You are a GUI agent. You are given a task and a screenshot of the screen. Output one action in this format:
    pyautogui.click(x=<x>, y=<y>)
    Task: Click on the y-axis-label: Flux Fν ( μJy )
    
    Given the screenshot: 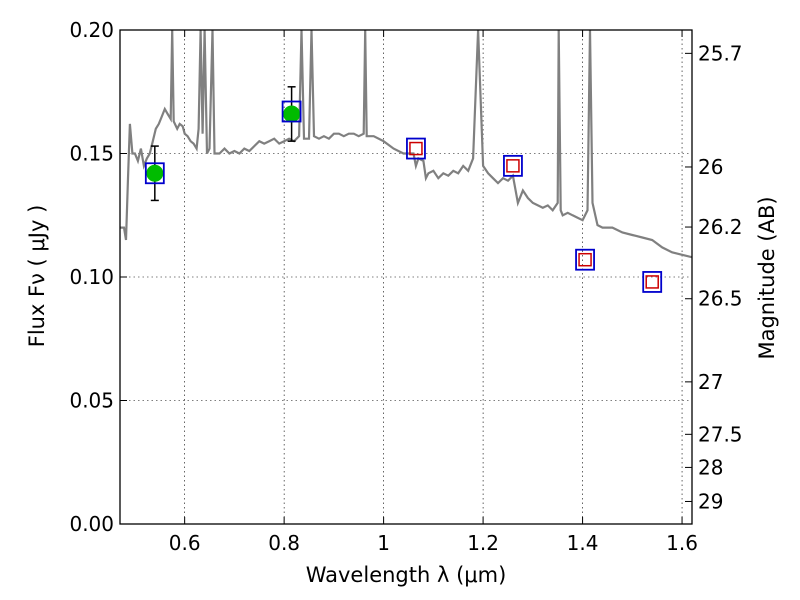 What is the action you would take?
    pyautogui.click(x=37, y=276)
    